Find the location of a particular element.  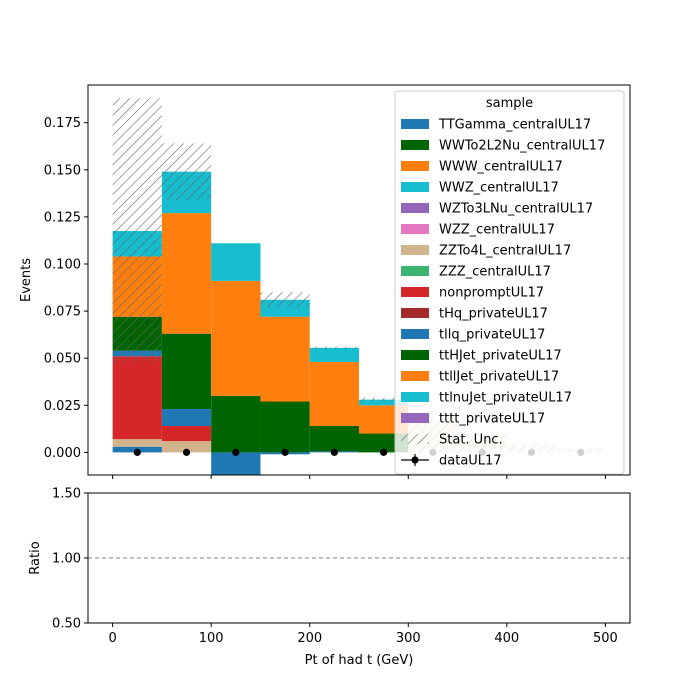

legend-data-marker is located at coordinates (415, 460).